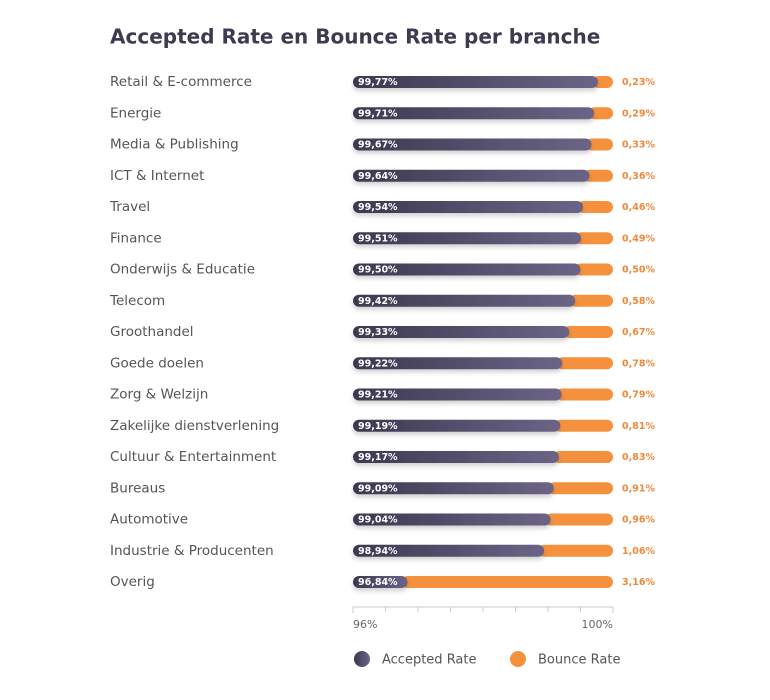  I want to click on category-label: Retail & E-commerce, so click(181, 82).